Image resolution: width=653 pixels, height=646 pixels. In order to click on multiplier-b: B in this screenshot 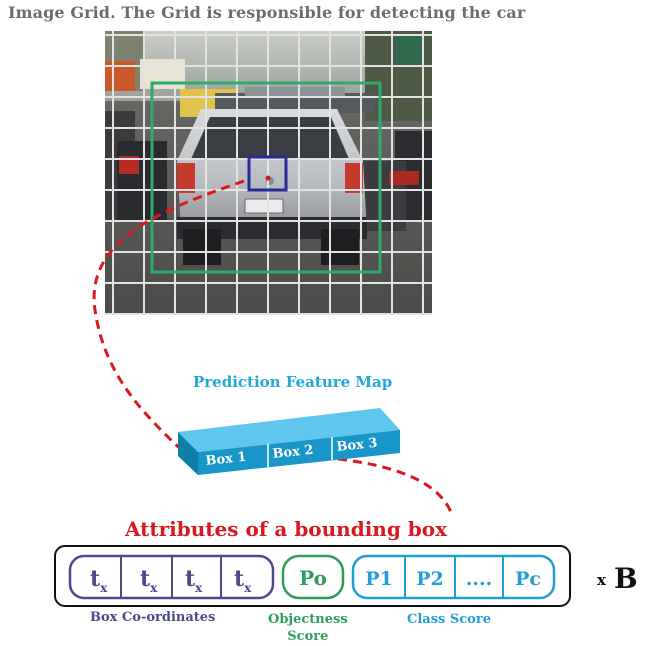, I will do `click(625, 578)`.